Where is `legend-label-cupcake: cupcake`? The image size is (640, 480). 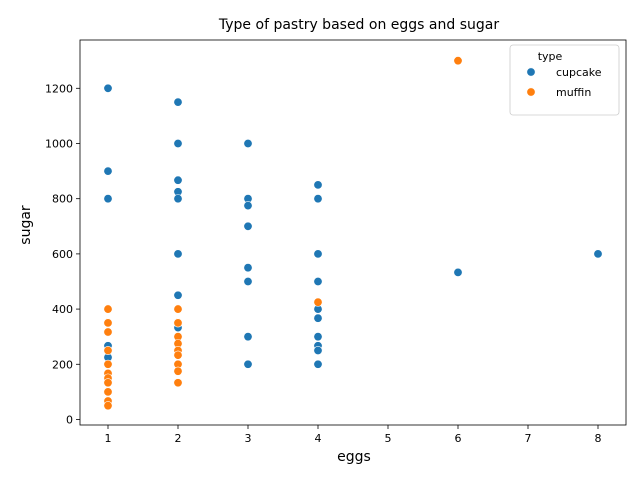 legend-label-cupcake: cupcake is located at coordinates (579, 72).